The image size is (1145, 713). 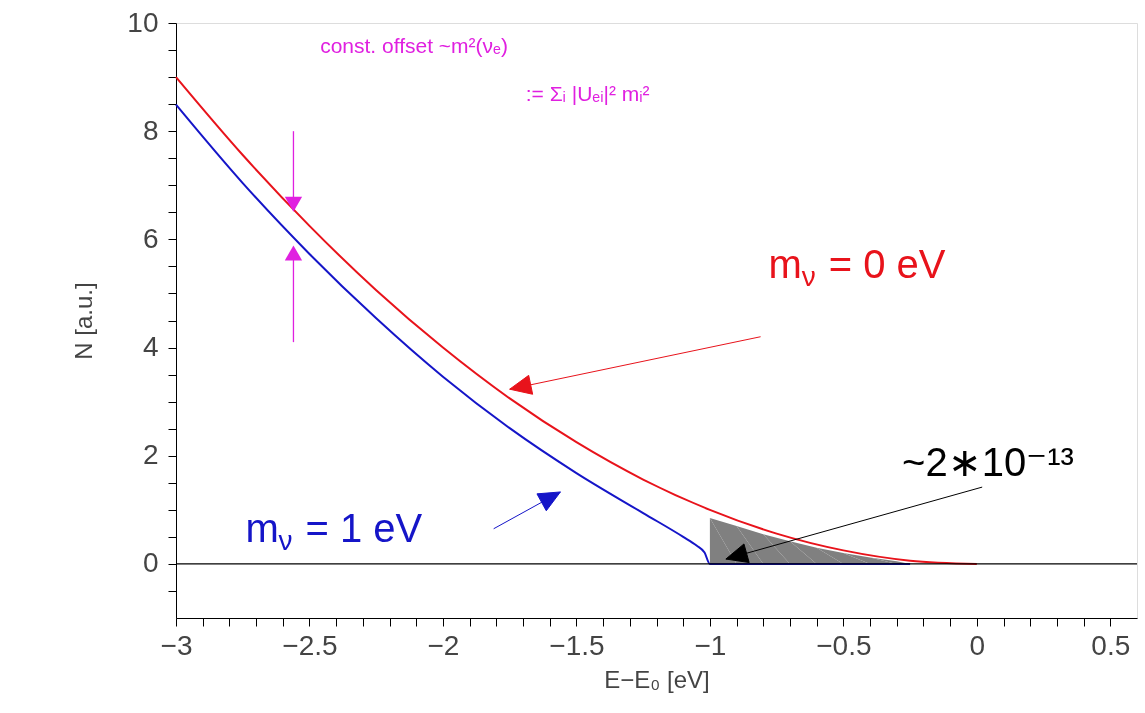 I want to click on y-axis-title: N [a.u.], so click(x=84, y=321).